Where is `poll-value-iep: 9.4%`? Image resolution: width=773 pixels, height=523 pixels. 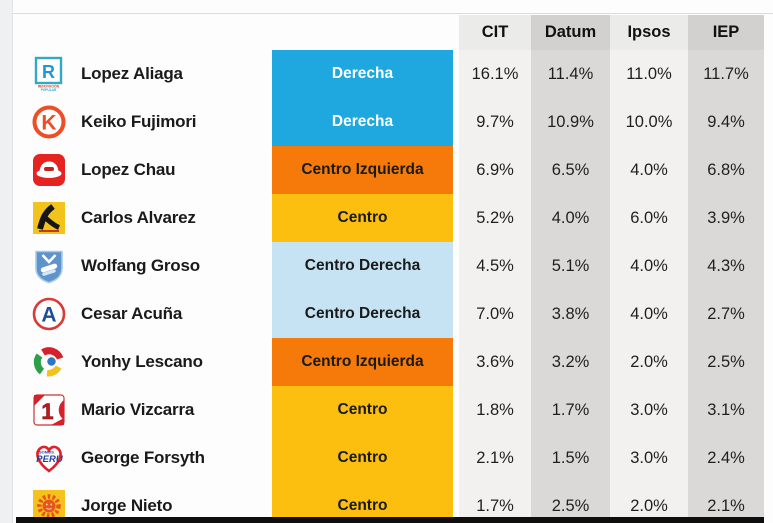
poll-value-iep: 9.4% is located at coordinates (726, 122).